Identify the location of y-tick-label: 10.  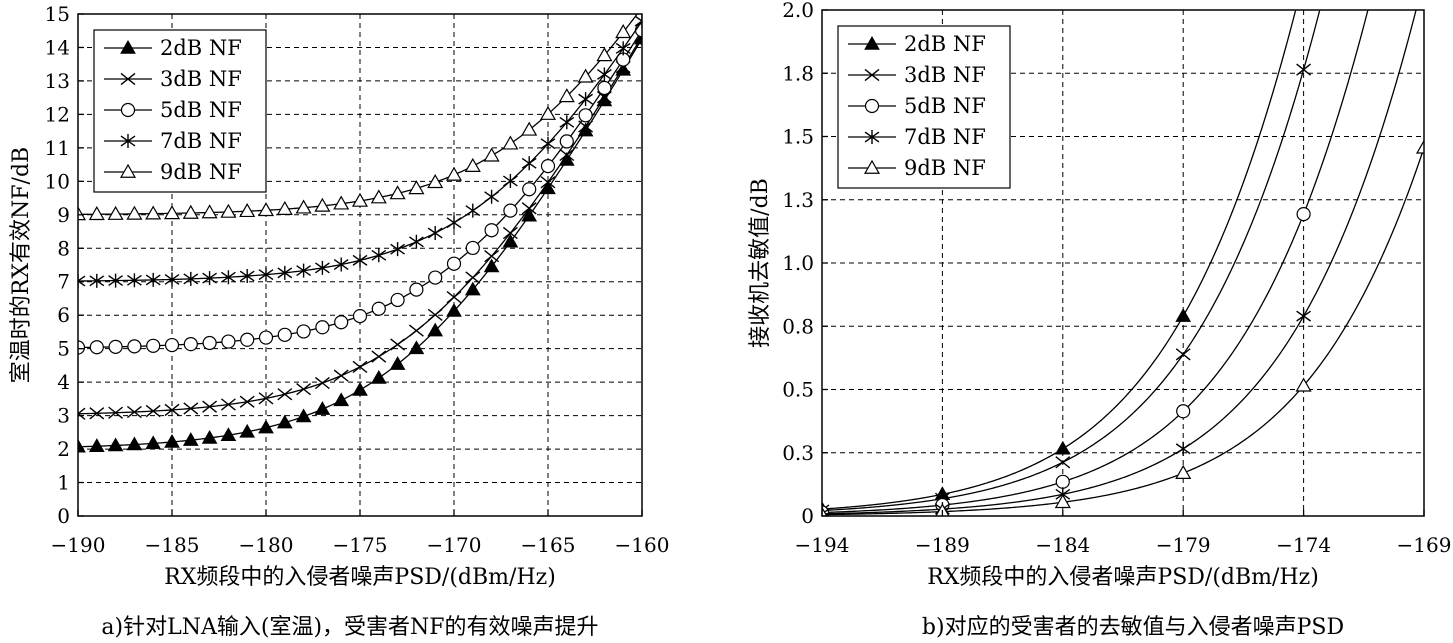
(57, 181).